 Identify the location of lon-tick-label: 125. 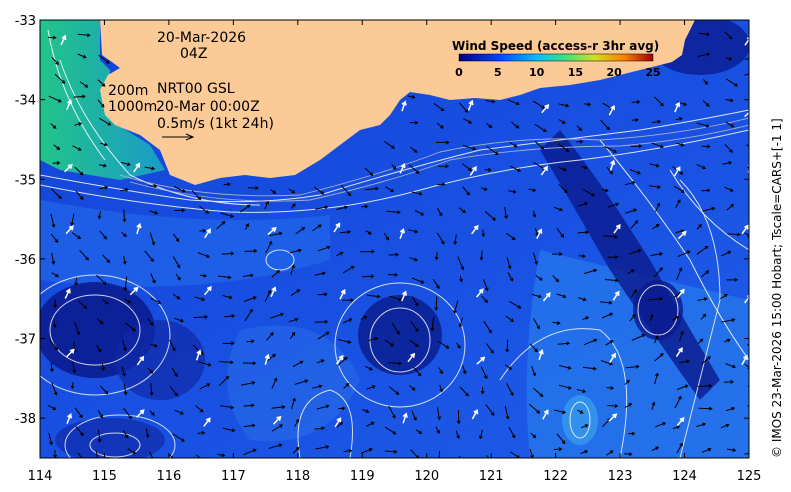
(749, 476).